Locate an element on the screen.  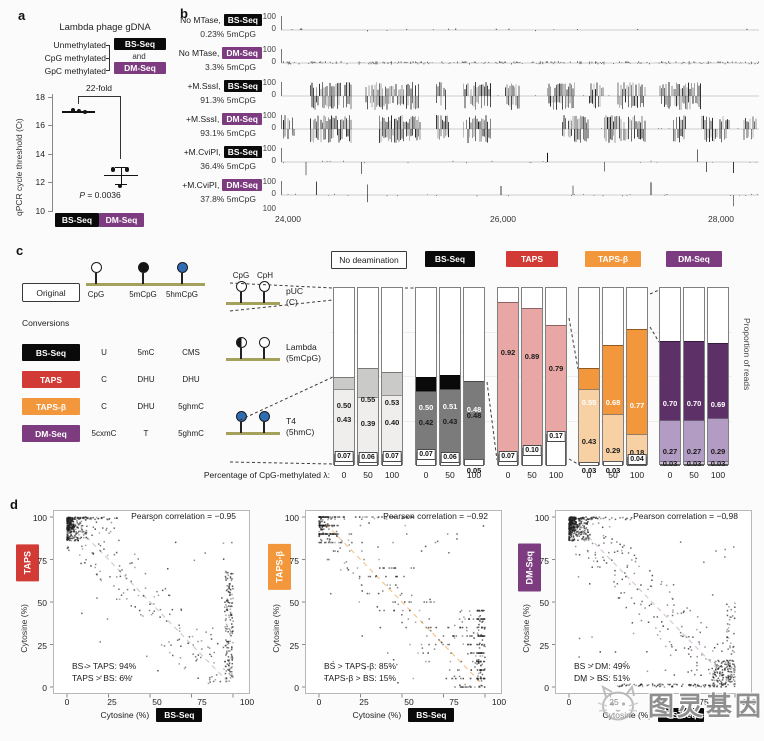
track-percentage: 0.23% 5mCpG is located at coordinates (228, 34).